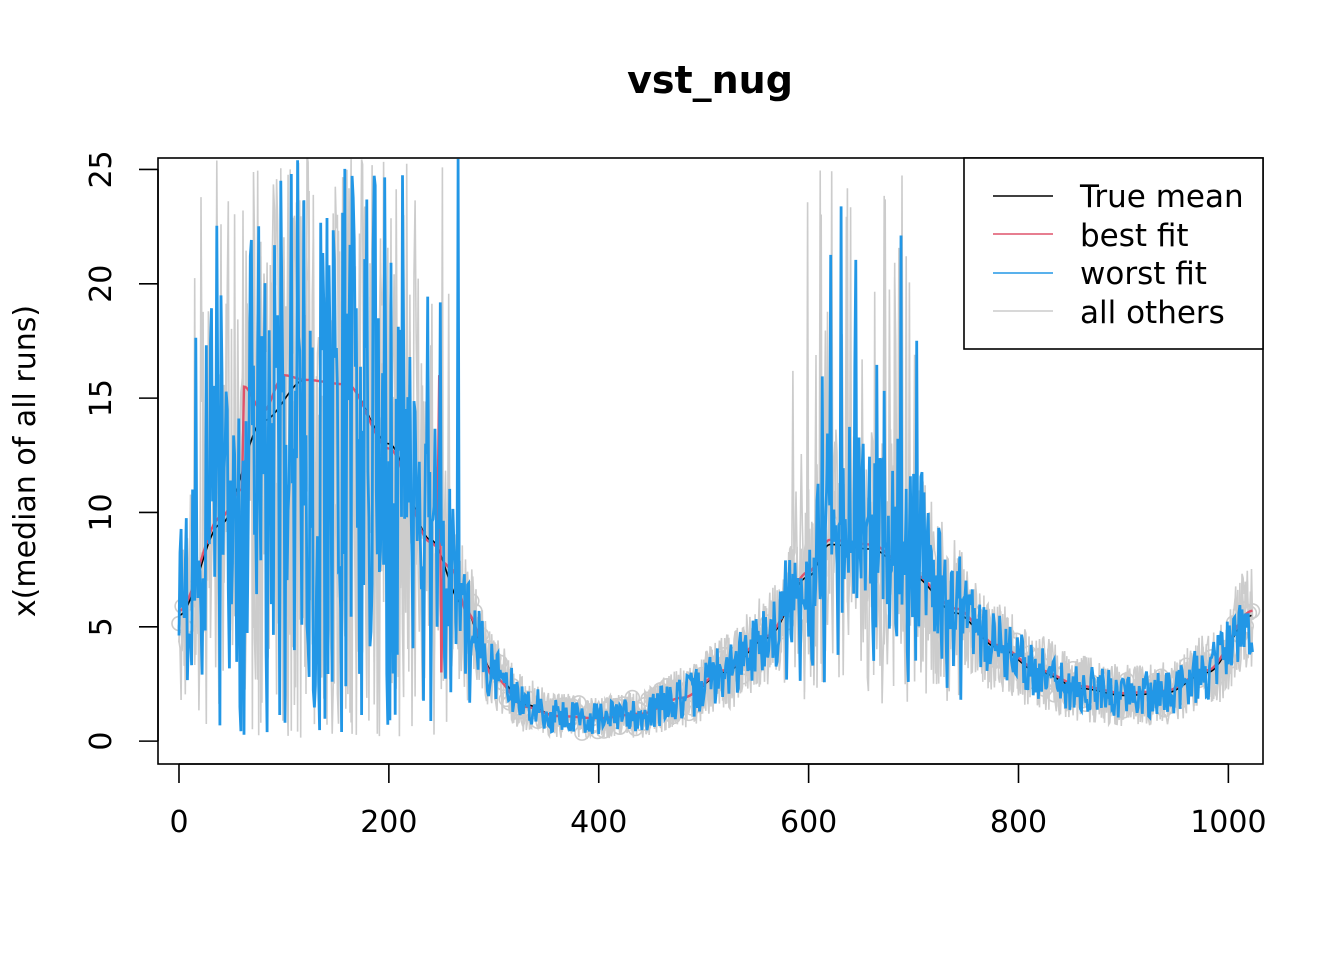  Describe the element at coordinates (710, 80) in the screenshot. I see `chart-title: vst_nug` at that location.